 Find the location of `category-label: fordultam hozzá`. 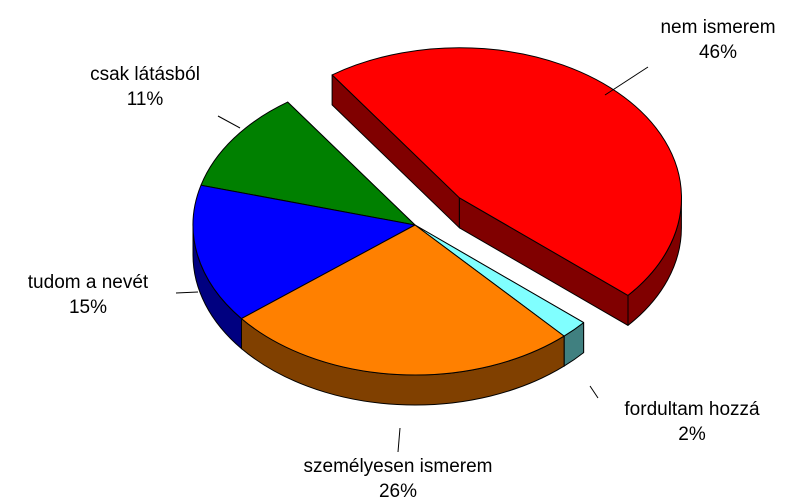

category-label: fordultam hozzá is located at coordinates (692, 409).